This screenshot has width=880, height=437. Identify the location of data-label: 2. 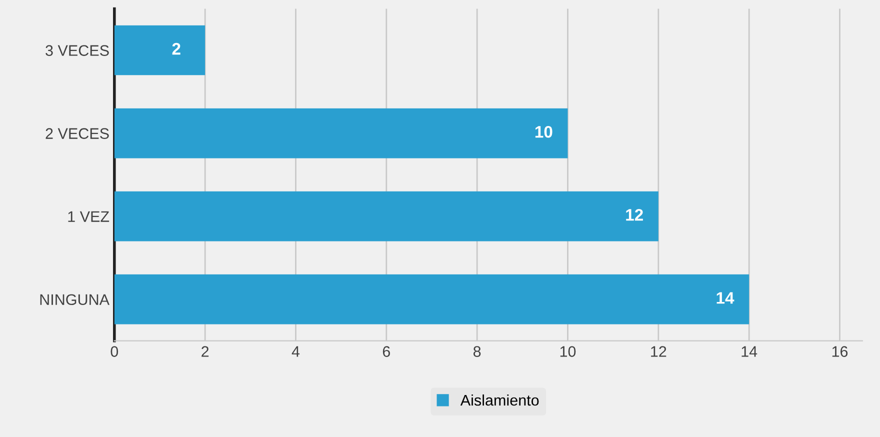
(176, 48).